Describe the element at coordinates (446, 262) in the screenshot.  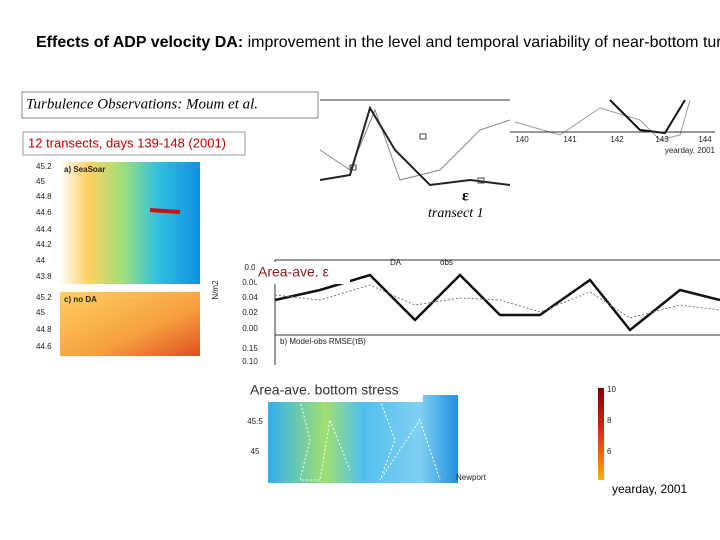
I see `legend-label: obs` at that location.